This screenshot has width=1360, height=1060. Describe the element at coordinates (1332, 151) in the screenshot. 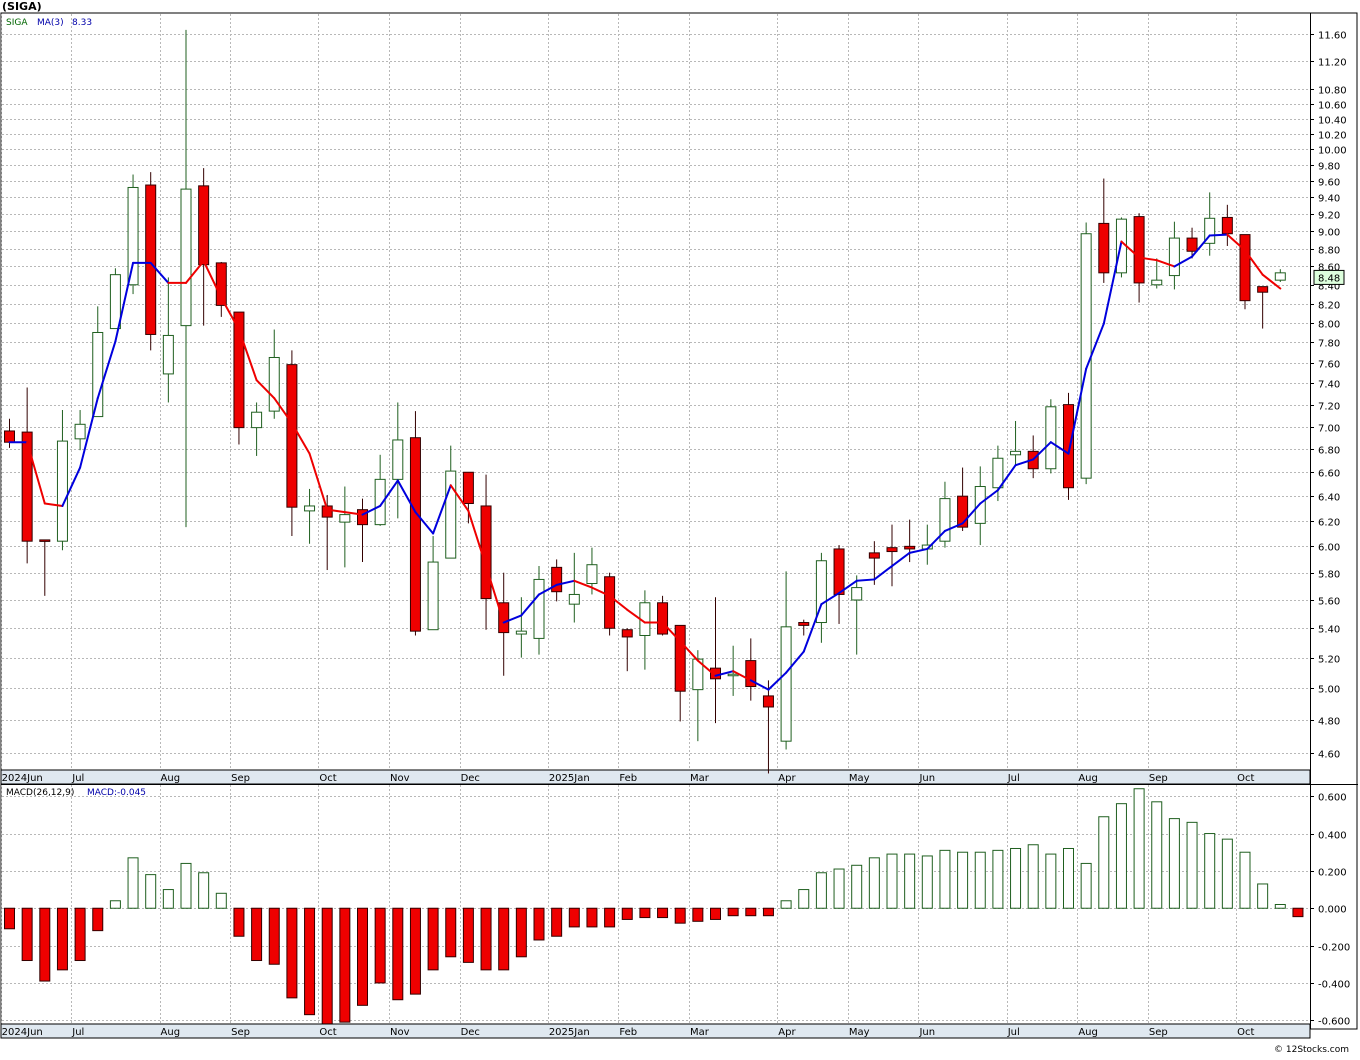

I see `price-tick-label: 10.00` at that location.